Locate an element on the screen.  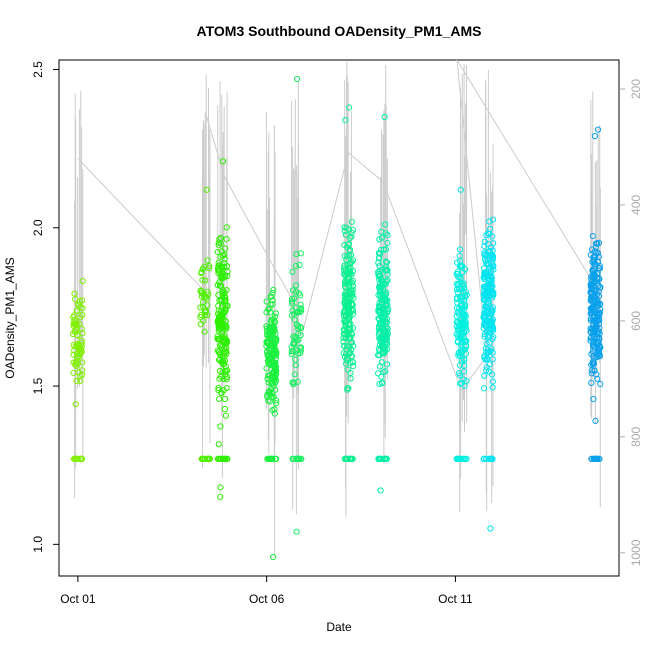
x-tick-label: Oct 11 is located at coordinates (455, 599).